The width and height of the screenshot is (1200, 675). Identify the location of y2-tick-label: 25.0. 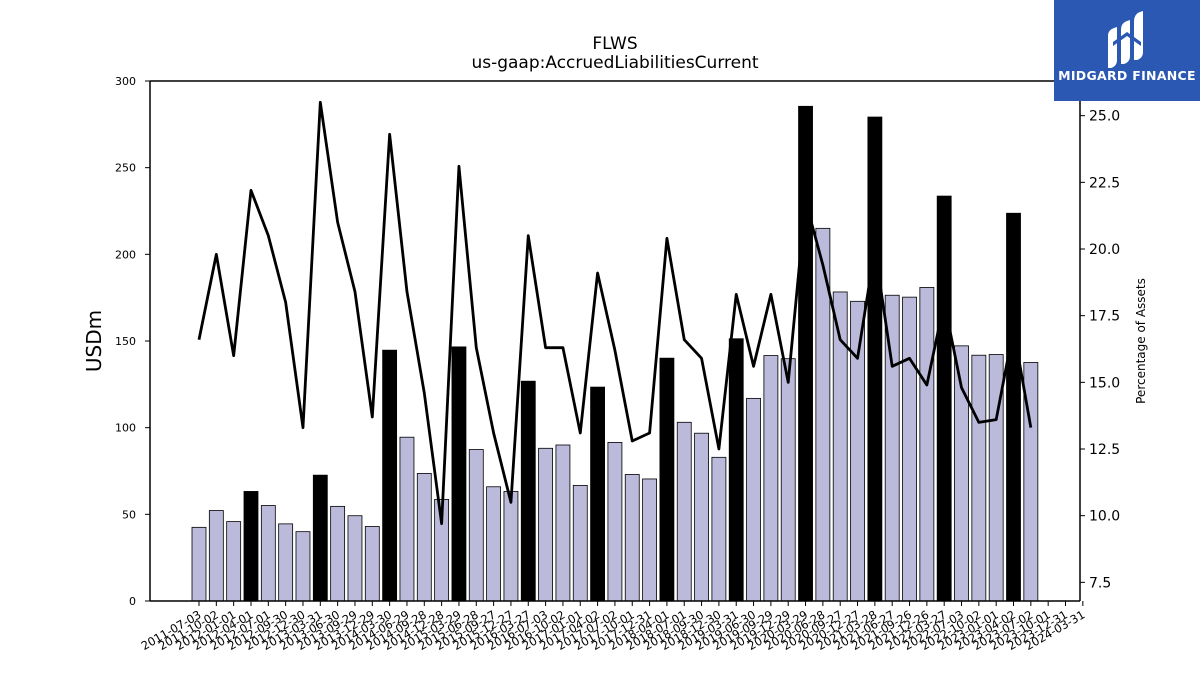
(1104, 117).